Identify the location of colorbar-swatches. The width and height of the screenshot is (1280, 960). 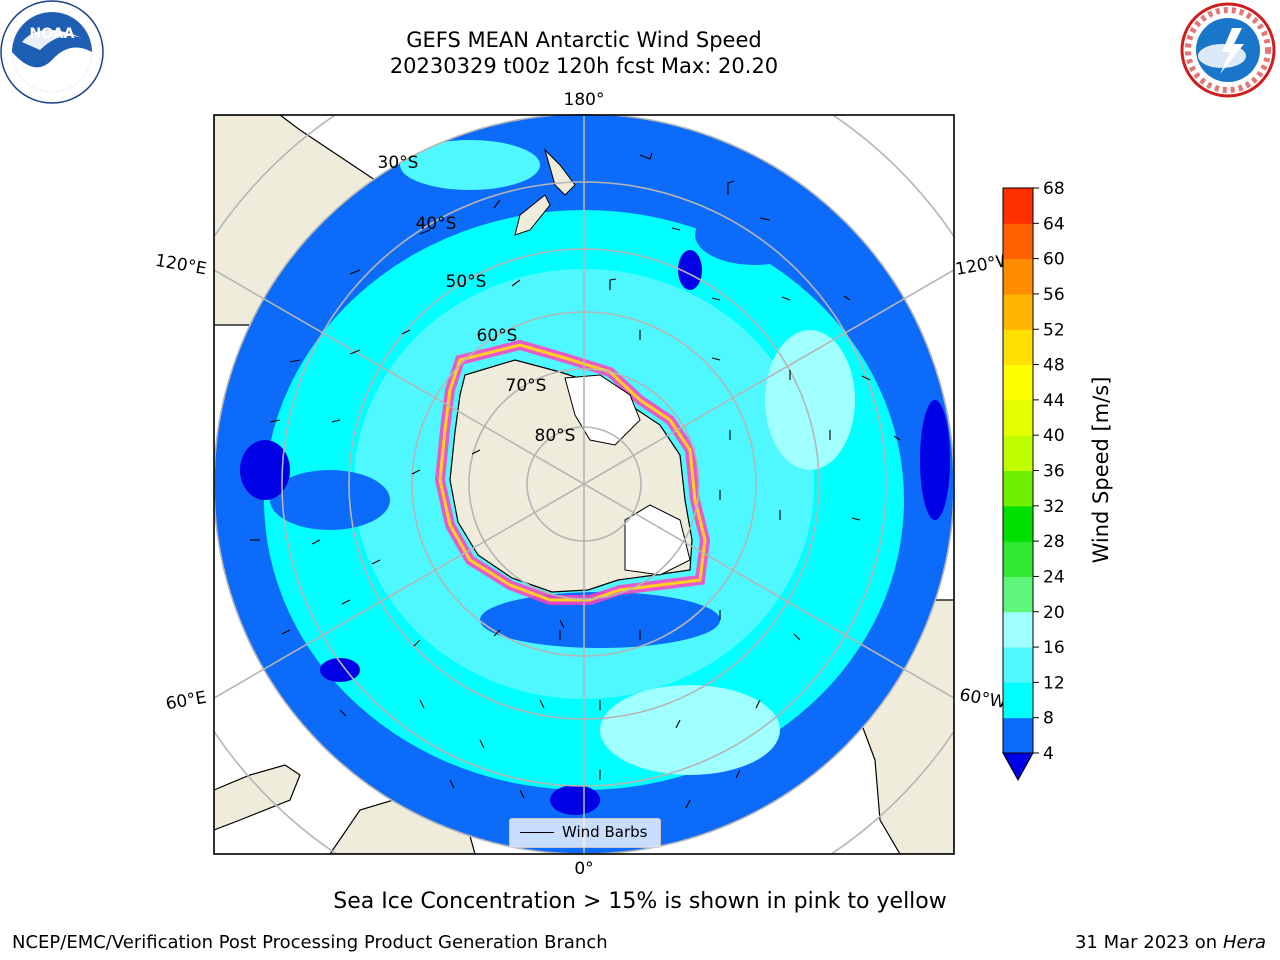
(1018, 471).